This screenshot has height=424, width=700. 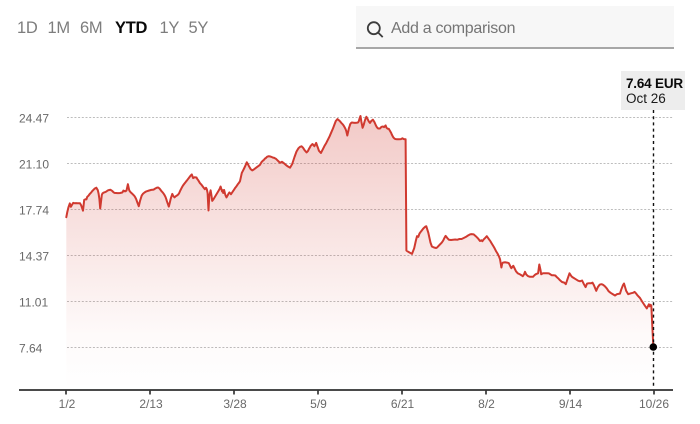 What do you see at coordinates (31, 349) in the screenshot?
I see `svg-text: 7.64` at bounding box center [31, 349].